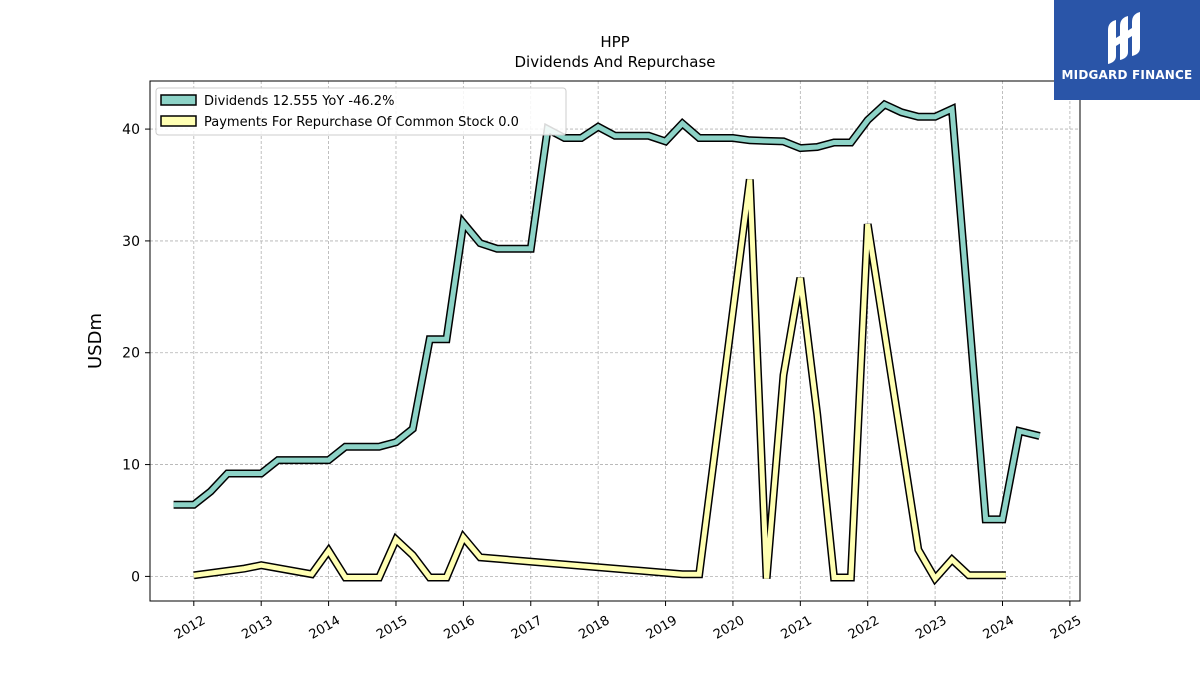 This screenshot has height=675, width=1200. Describe the element at coordinates (999, 628) in the screenshot. I see `x-tick-label: 2024` at that location.